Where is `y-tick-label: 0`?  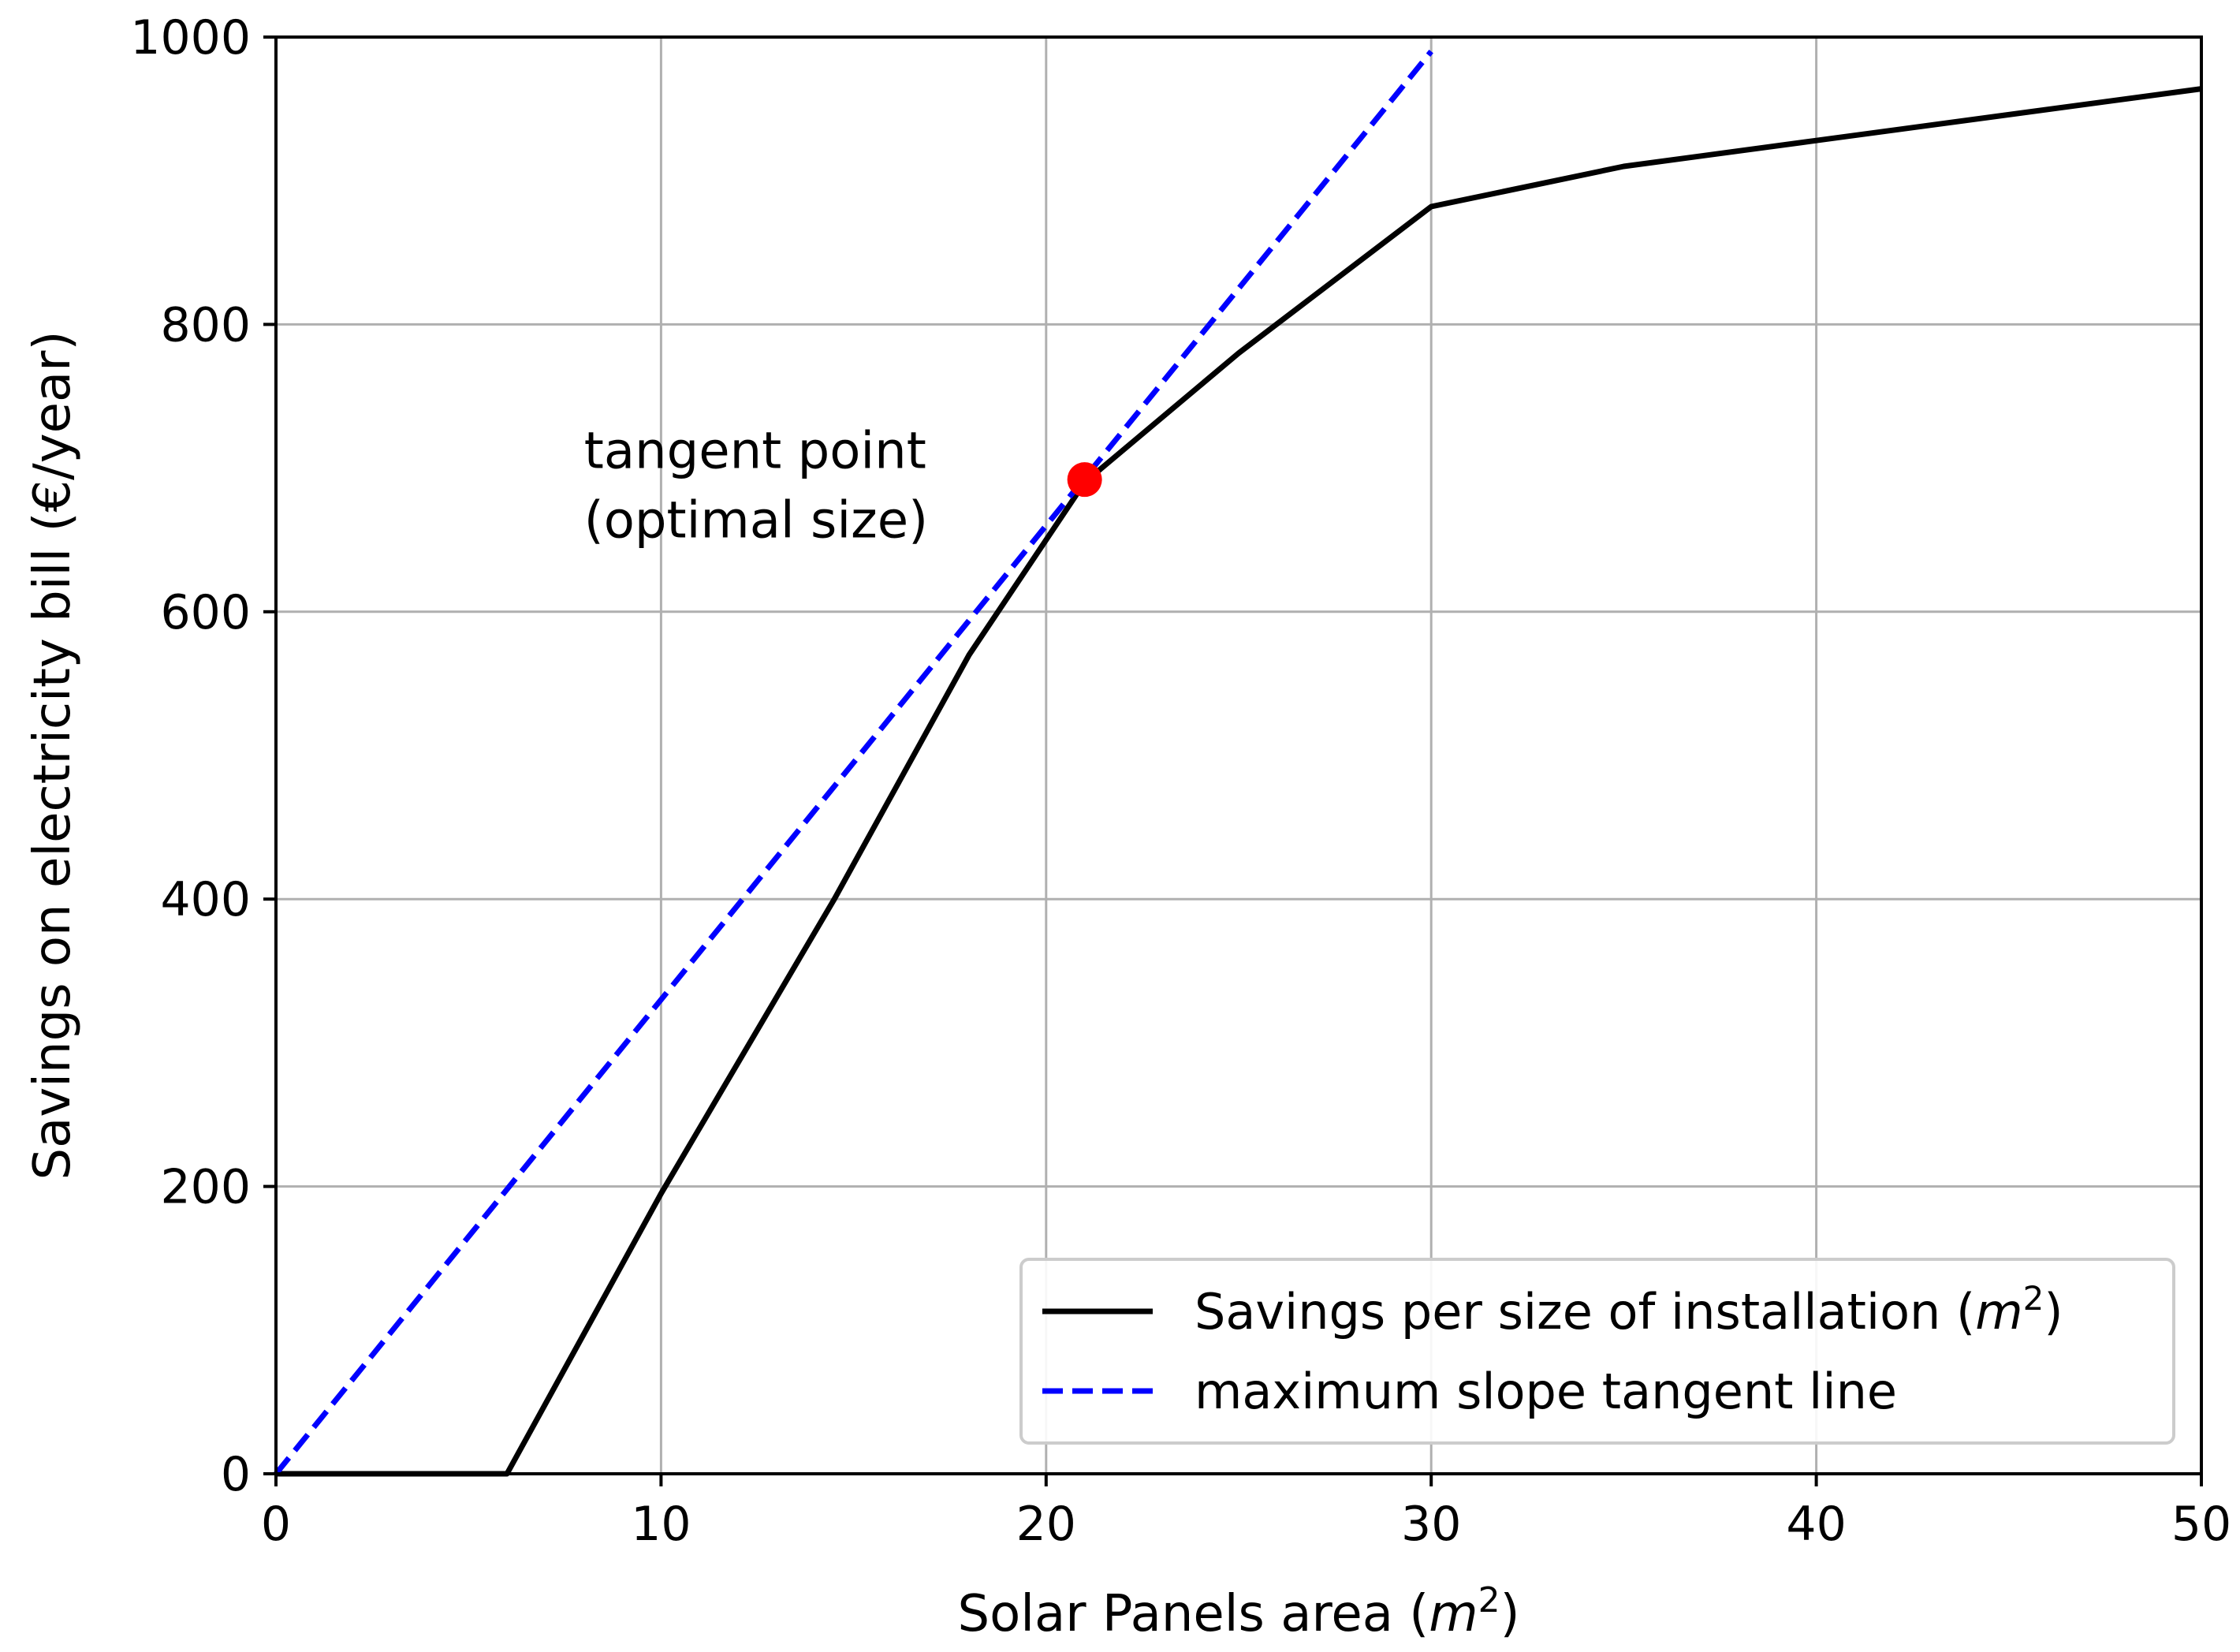
y-tick-label: 0 is located at coordinates (236, 1475).